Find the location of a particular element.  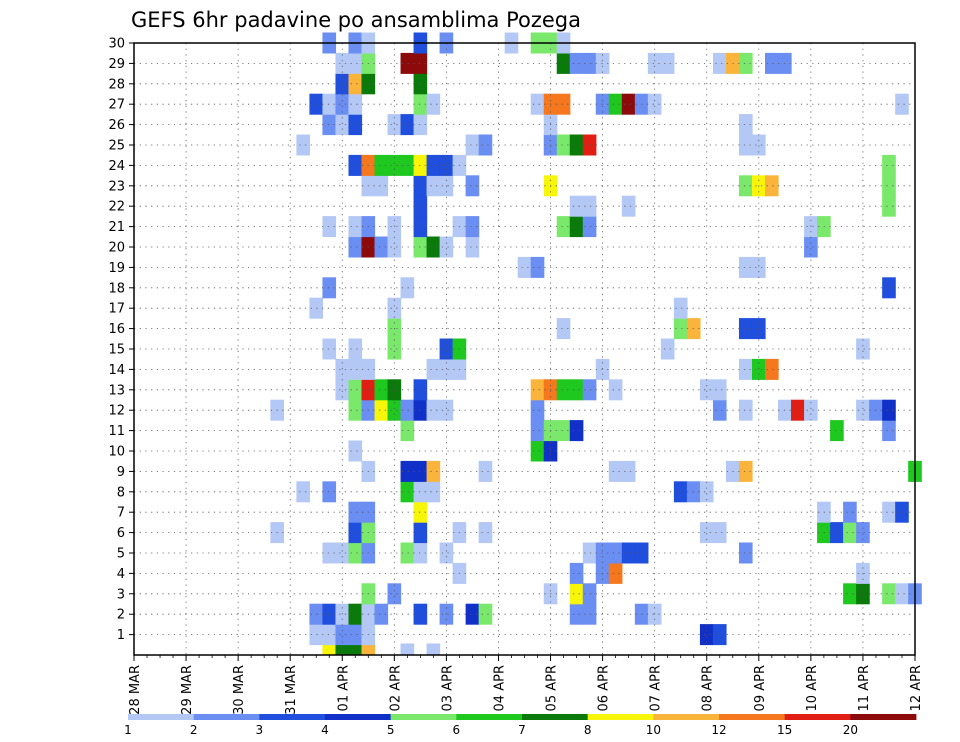

y-tick-label: 17 is located at coordinates (116, 309).